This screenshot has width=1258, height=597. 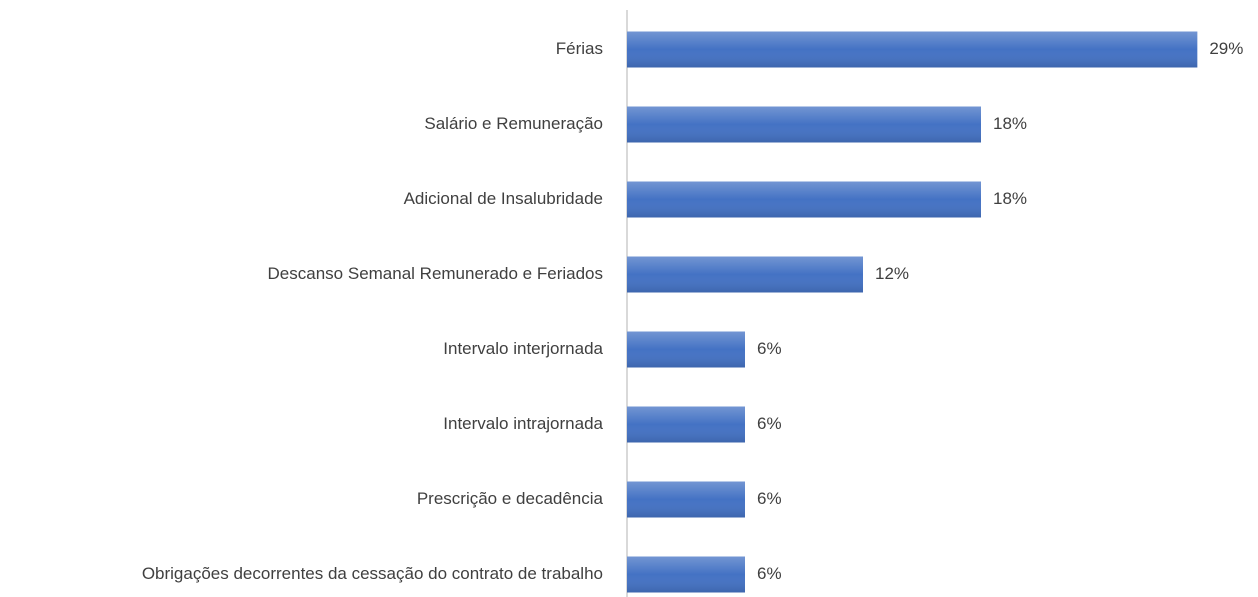 I want to click on value-label: 29%, so click(x=1226, y=48).